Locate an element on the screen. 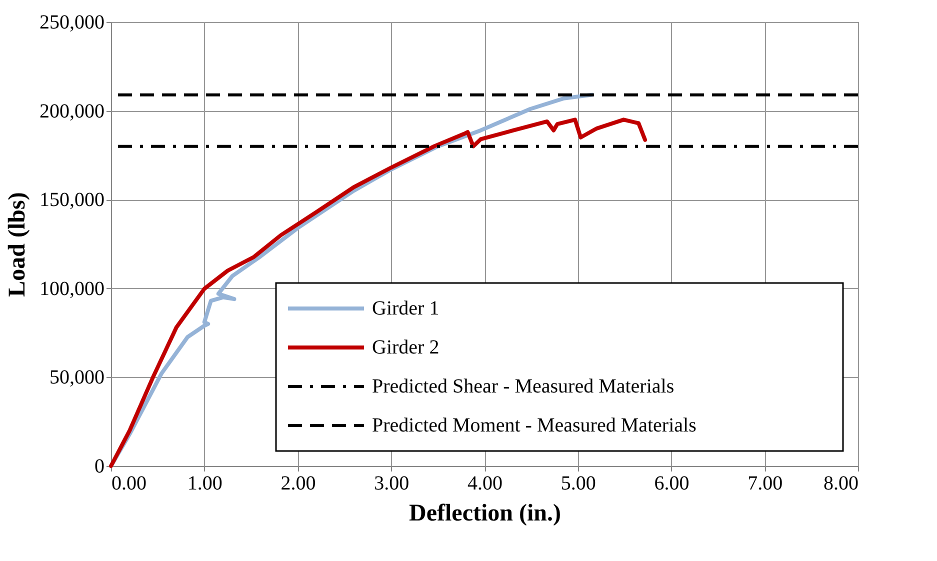 Image resolution: width=937 pixels, height=561 pixels. legend-label: Girder 1 is located at coordinates (406, 309).